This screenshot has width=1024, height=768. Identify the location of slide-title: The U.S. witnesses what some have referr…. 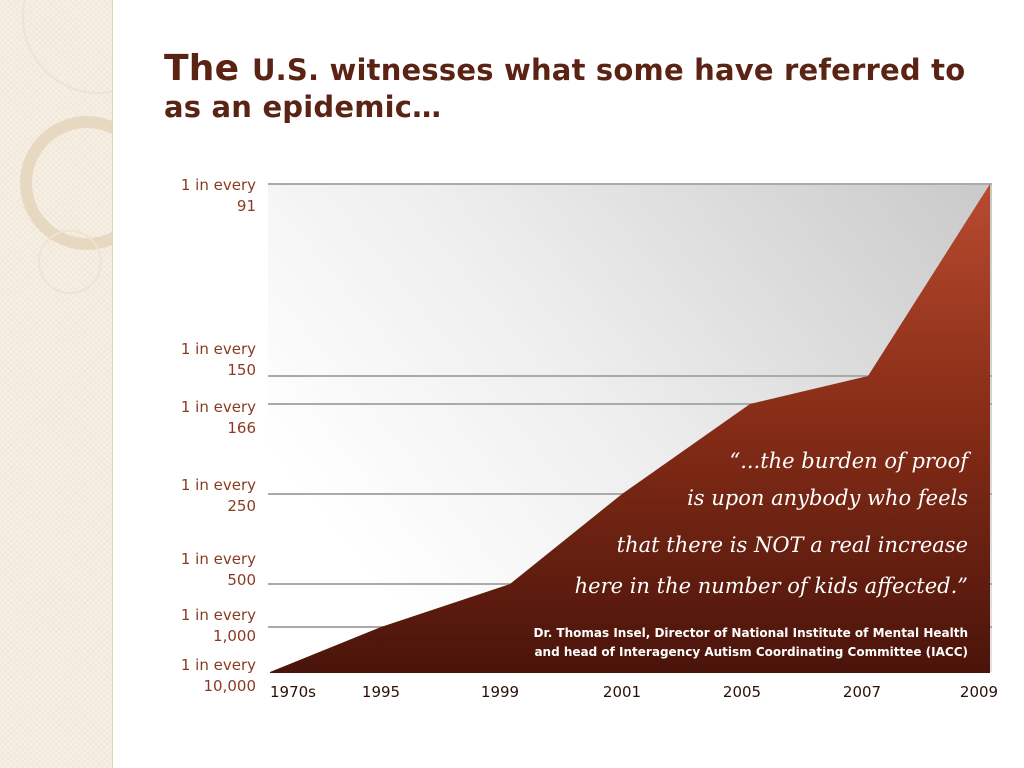
(579, 88).